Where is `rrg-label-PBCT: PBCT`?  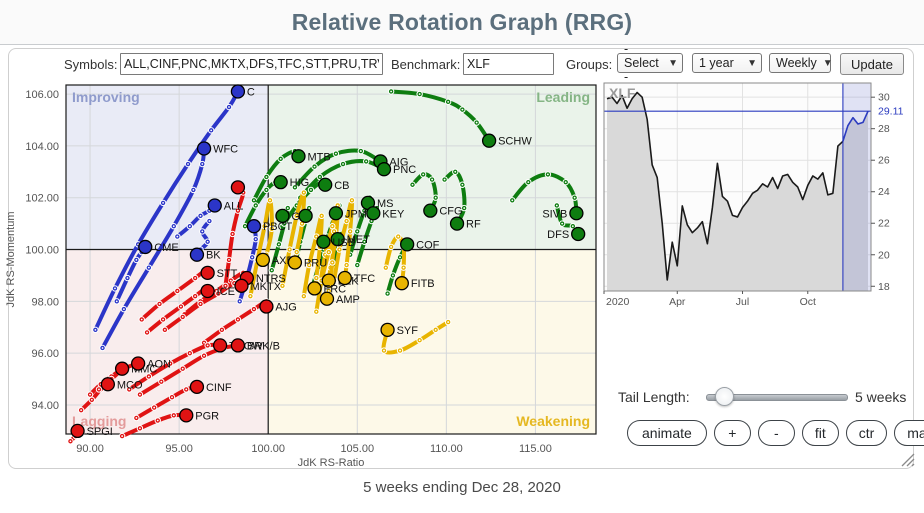
rrg-label-PBCT: PBCT is located at coordinates (278, 227).